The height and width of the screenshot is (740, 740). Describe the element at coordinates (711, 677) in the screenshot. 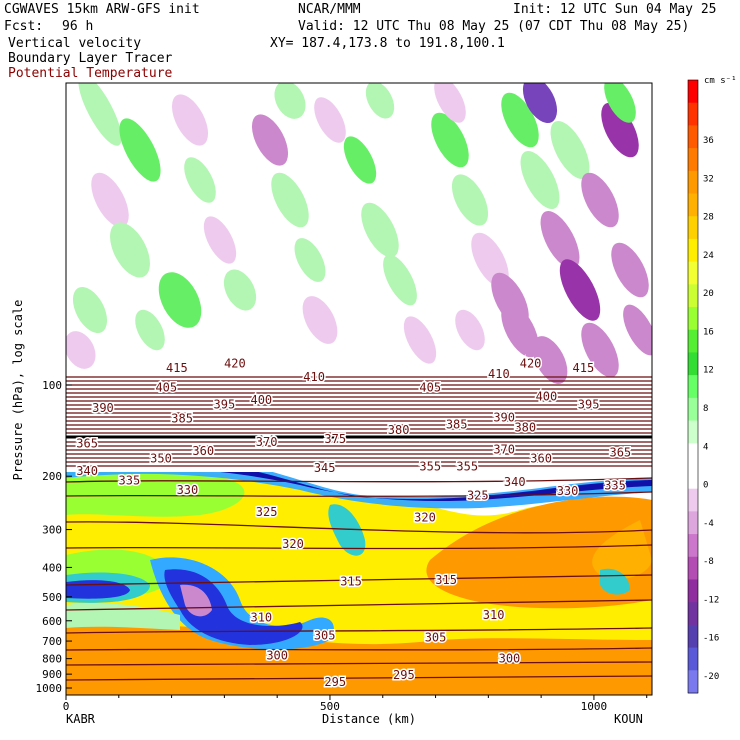

I see `colorbar-tick-label: -20` at that location.